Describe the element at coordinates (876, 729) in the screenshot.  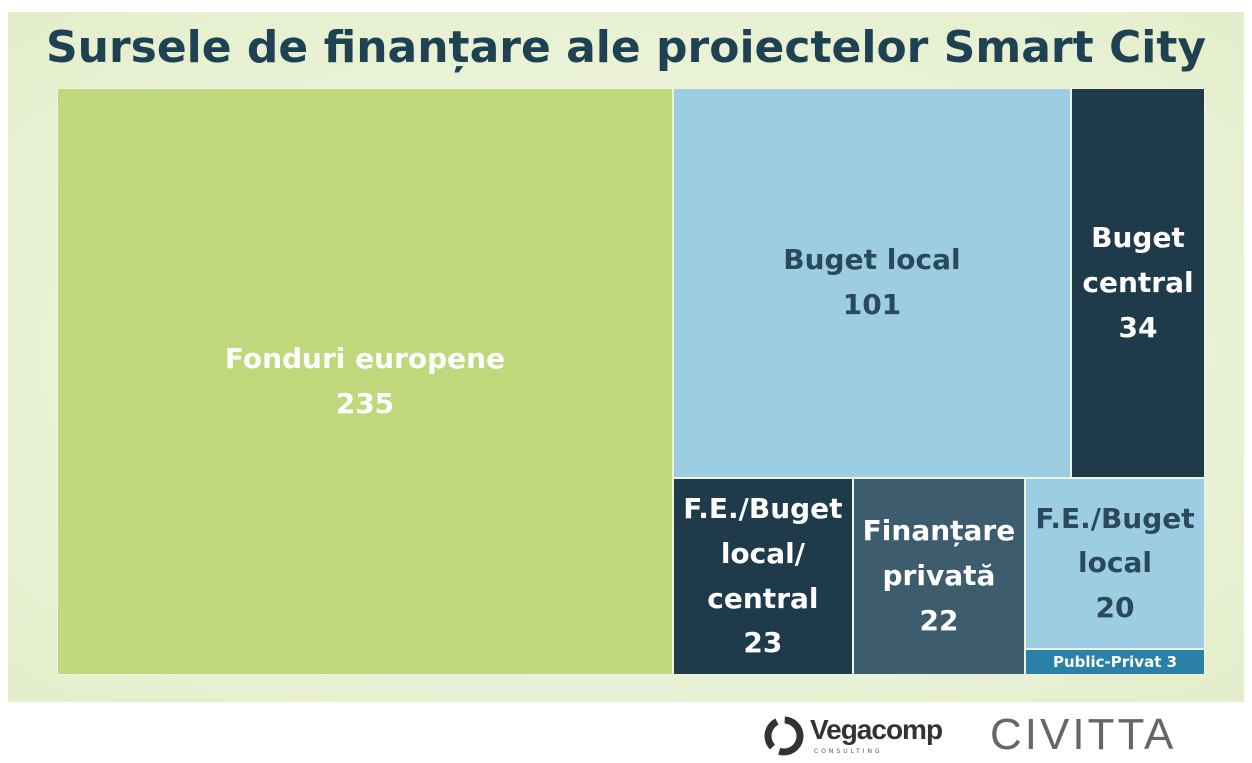
I see `logo-text: Vegacomp` at that location.